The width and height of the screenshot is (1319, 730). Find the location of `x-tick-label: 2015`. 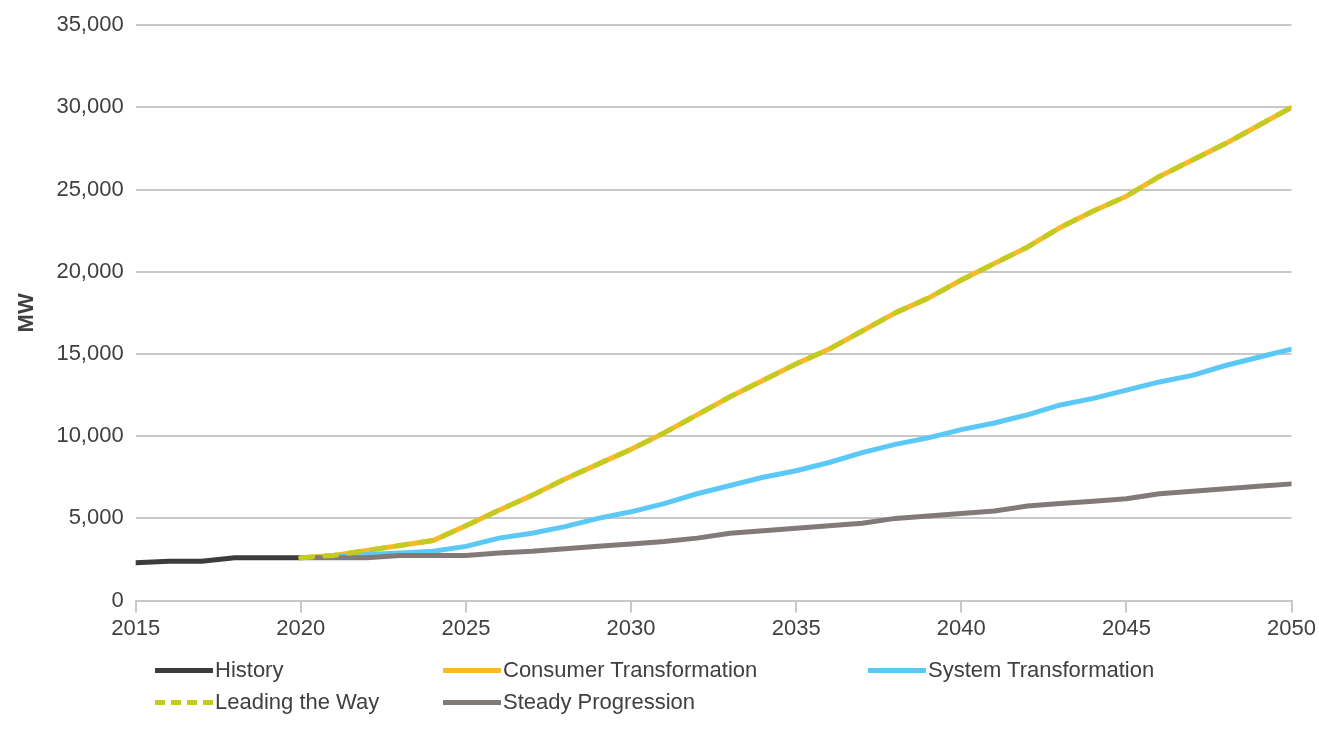

x-tick-label: 2015 is located at coordinates (136, 627).